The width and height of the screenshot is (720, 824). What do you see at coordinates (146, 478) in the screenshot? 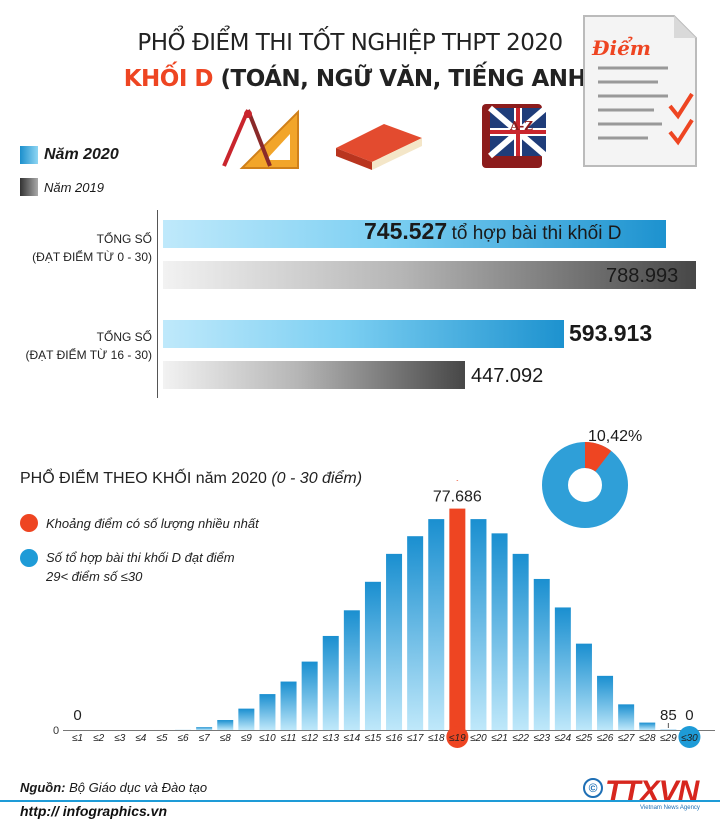
I see `dist-title-main: PHỔ ĐIỂM THEO KHỐI năm 2020` at bounding box center [146, 478].